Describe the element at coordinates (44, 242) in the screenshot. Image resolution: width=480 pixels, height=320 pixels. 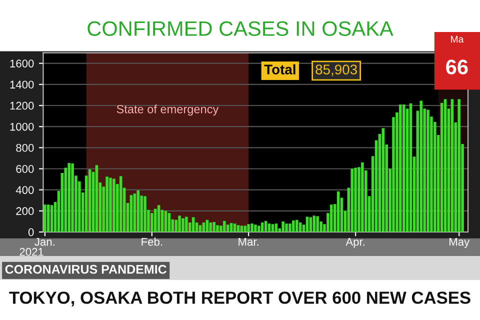
I see `x-tick-label: Jan.` at that location.